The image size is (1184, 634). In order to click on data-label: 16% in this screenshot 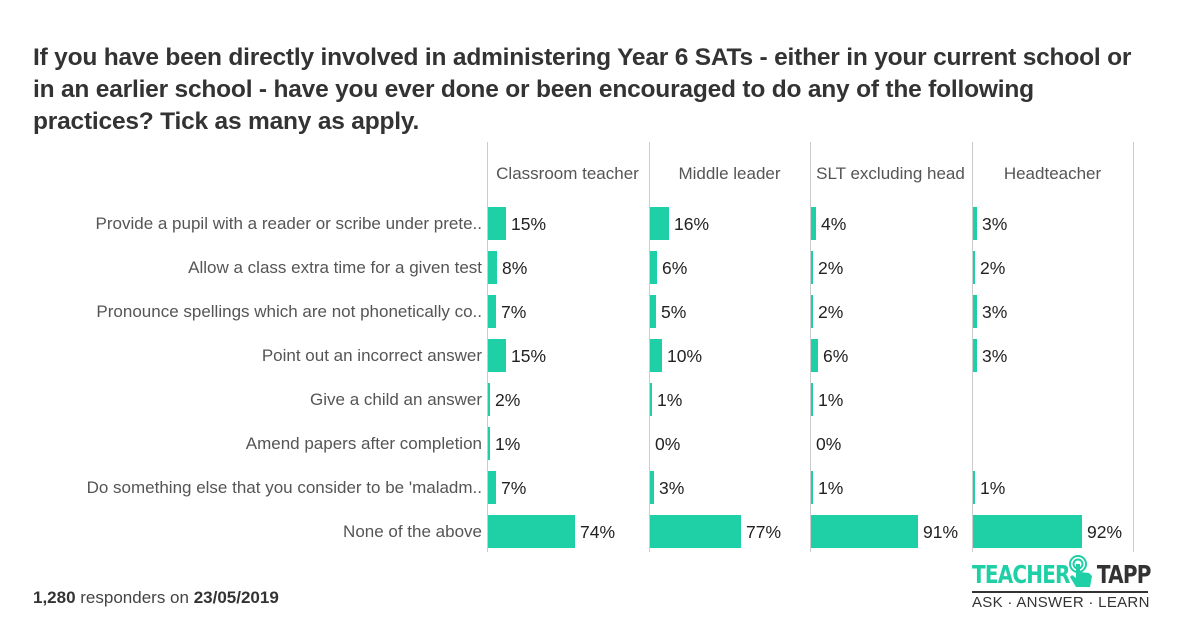, I will do `click(692, 223)`.